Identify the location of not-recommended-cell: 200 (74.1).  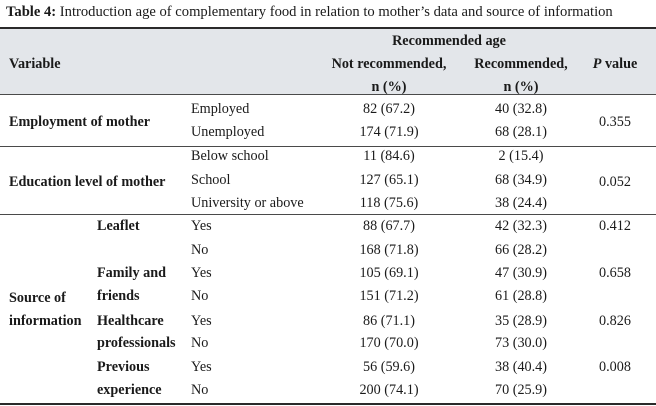
(389, 390).